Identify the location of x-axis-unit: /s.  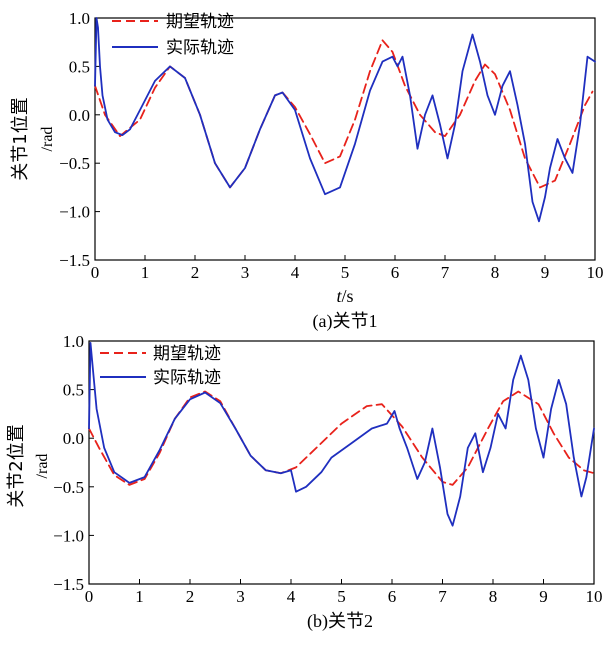
(348, 296).